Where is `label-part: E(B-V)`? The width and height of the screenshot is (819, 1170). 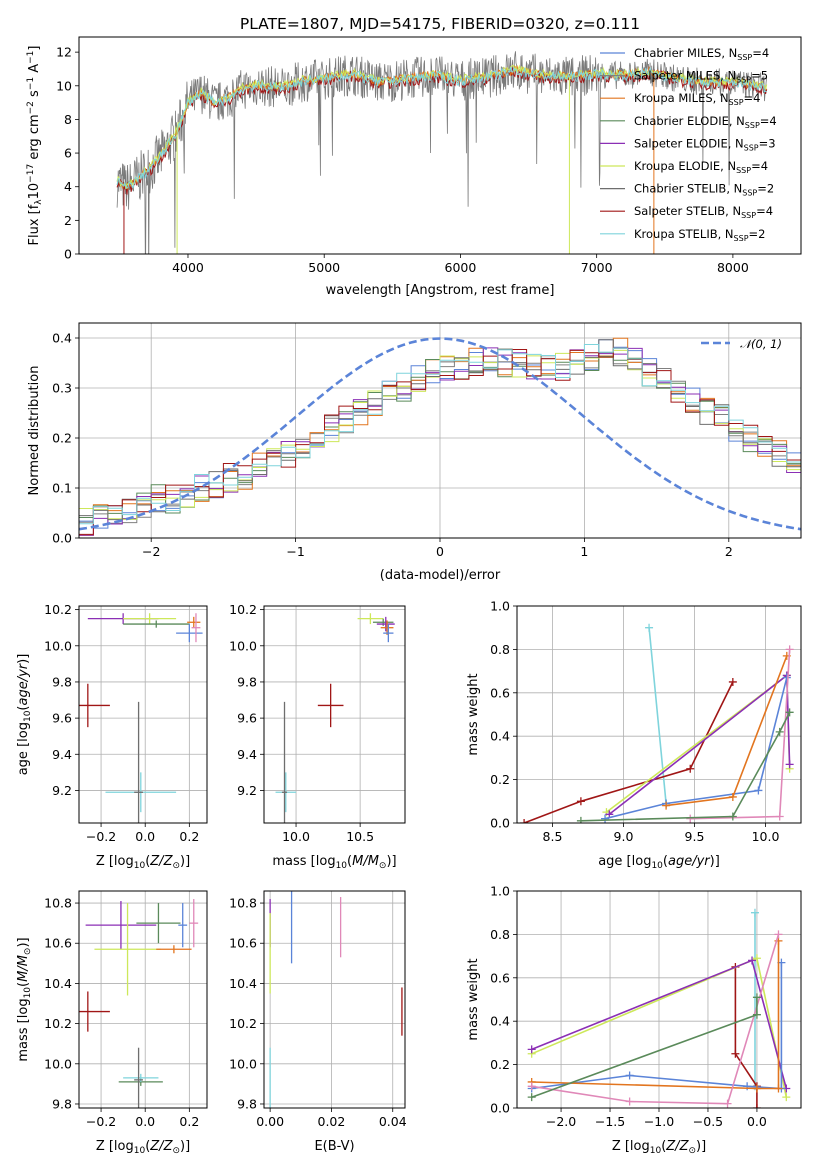 label-part: E(B-V) is located at coordinates (334, 1146).